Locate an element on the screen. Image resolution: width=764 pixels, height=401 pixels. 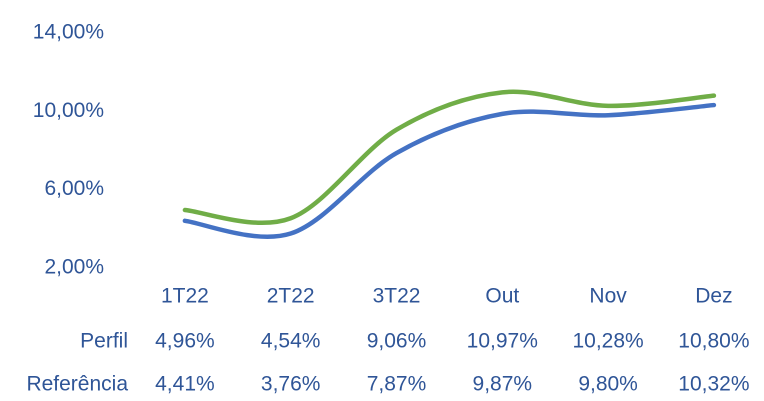
value-label: 4,54% is located at coordinates (291, 341).